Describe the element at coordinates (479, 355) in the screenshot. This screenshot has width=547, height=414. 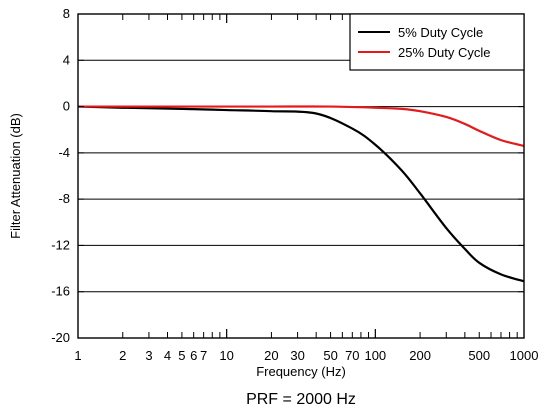
I see `x-tick-label: 500` at that location.